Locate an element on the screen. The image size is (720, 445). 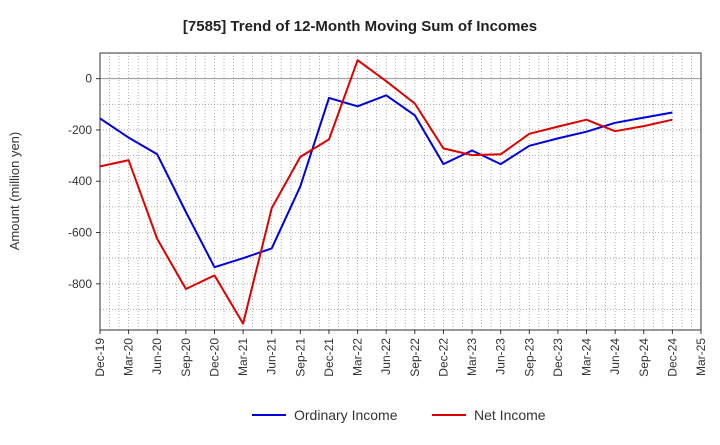
x-tick-label: Jun-24 is located at coordinates (615, 356).